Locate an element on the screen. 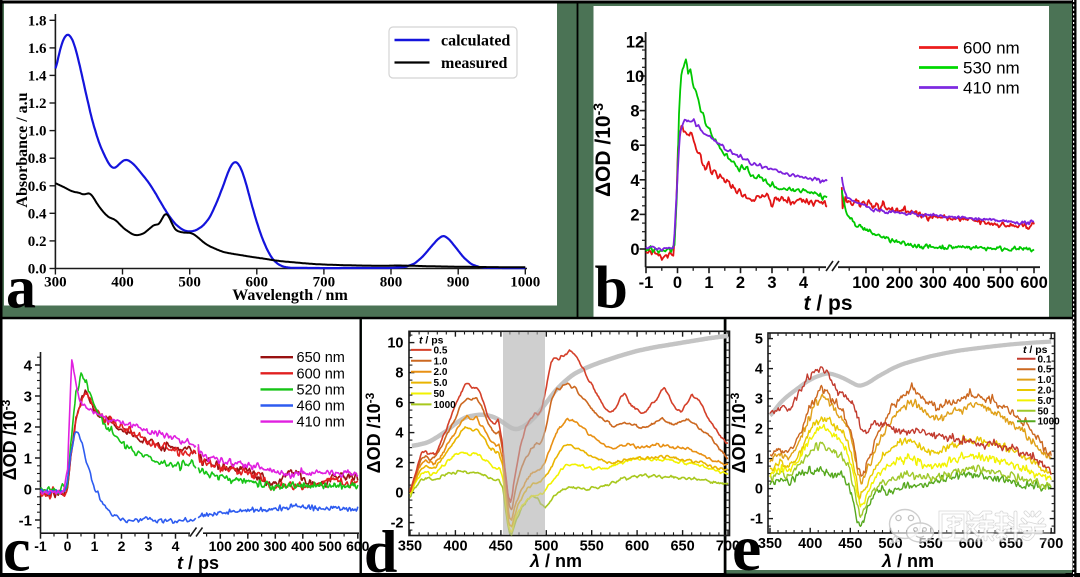 The width and height of the screenshot is (1080, 577). svg-text: 12 is located at coordinates (635, 42).